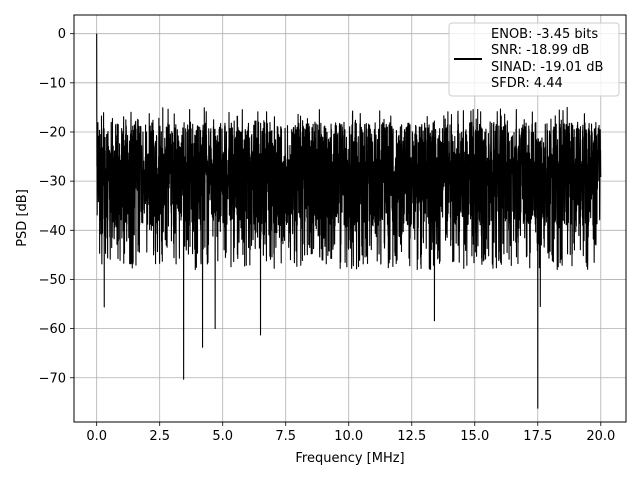 Image resolution: width=640 pixels, height=480 pixels. Describe the element at coordinates (56, 206) in the screenshot. I see `y-axis-ticks: 0 −10 −20 −30 −40 −50 −60 −70` at that location.